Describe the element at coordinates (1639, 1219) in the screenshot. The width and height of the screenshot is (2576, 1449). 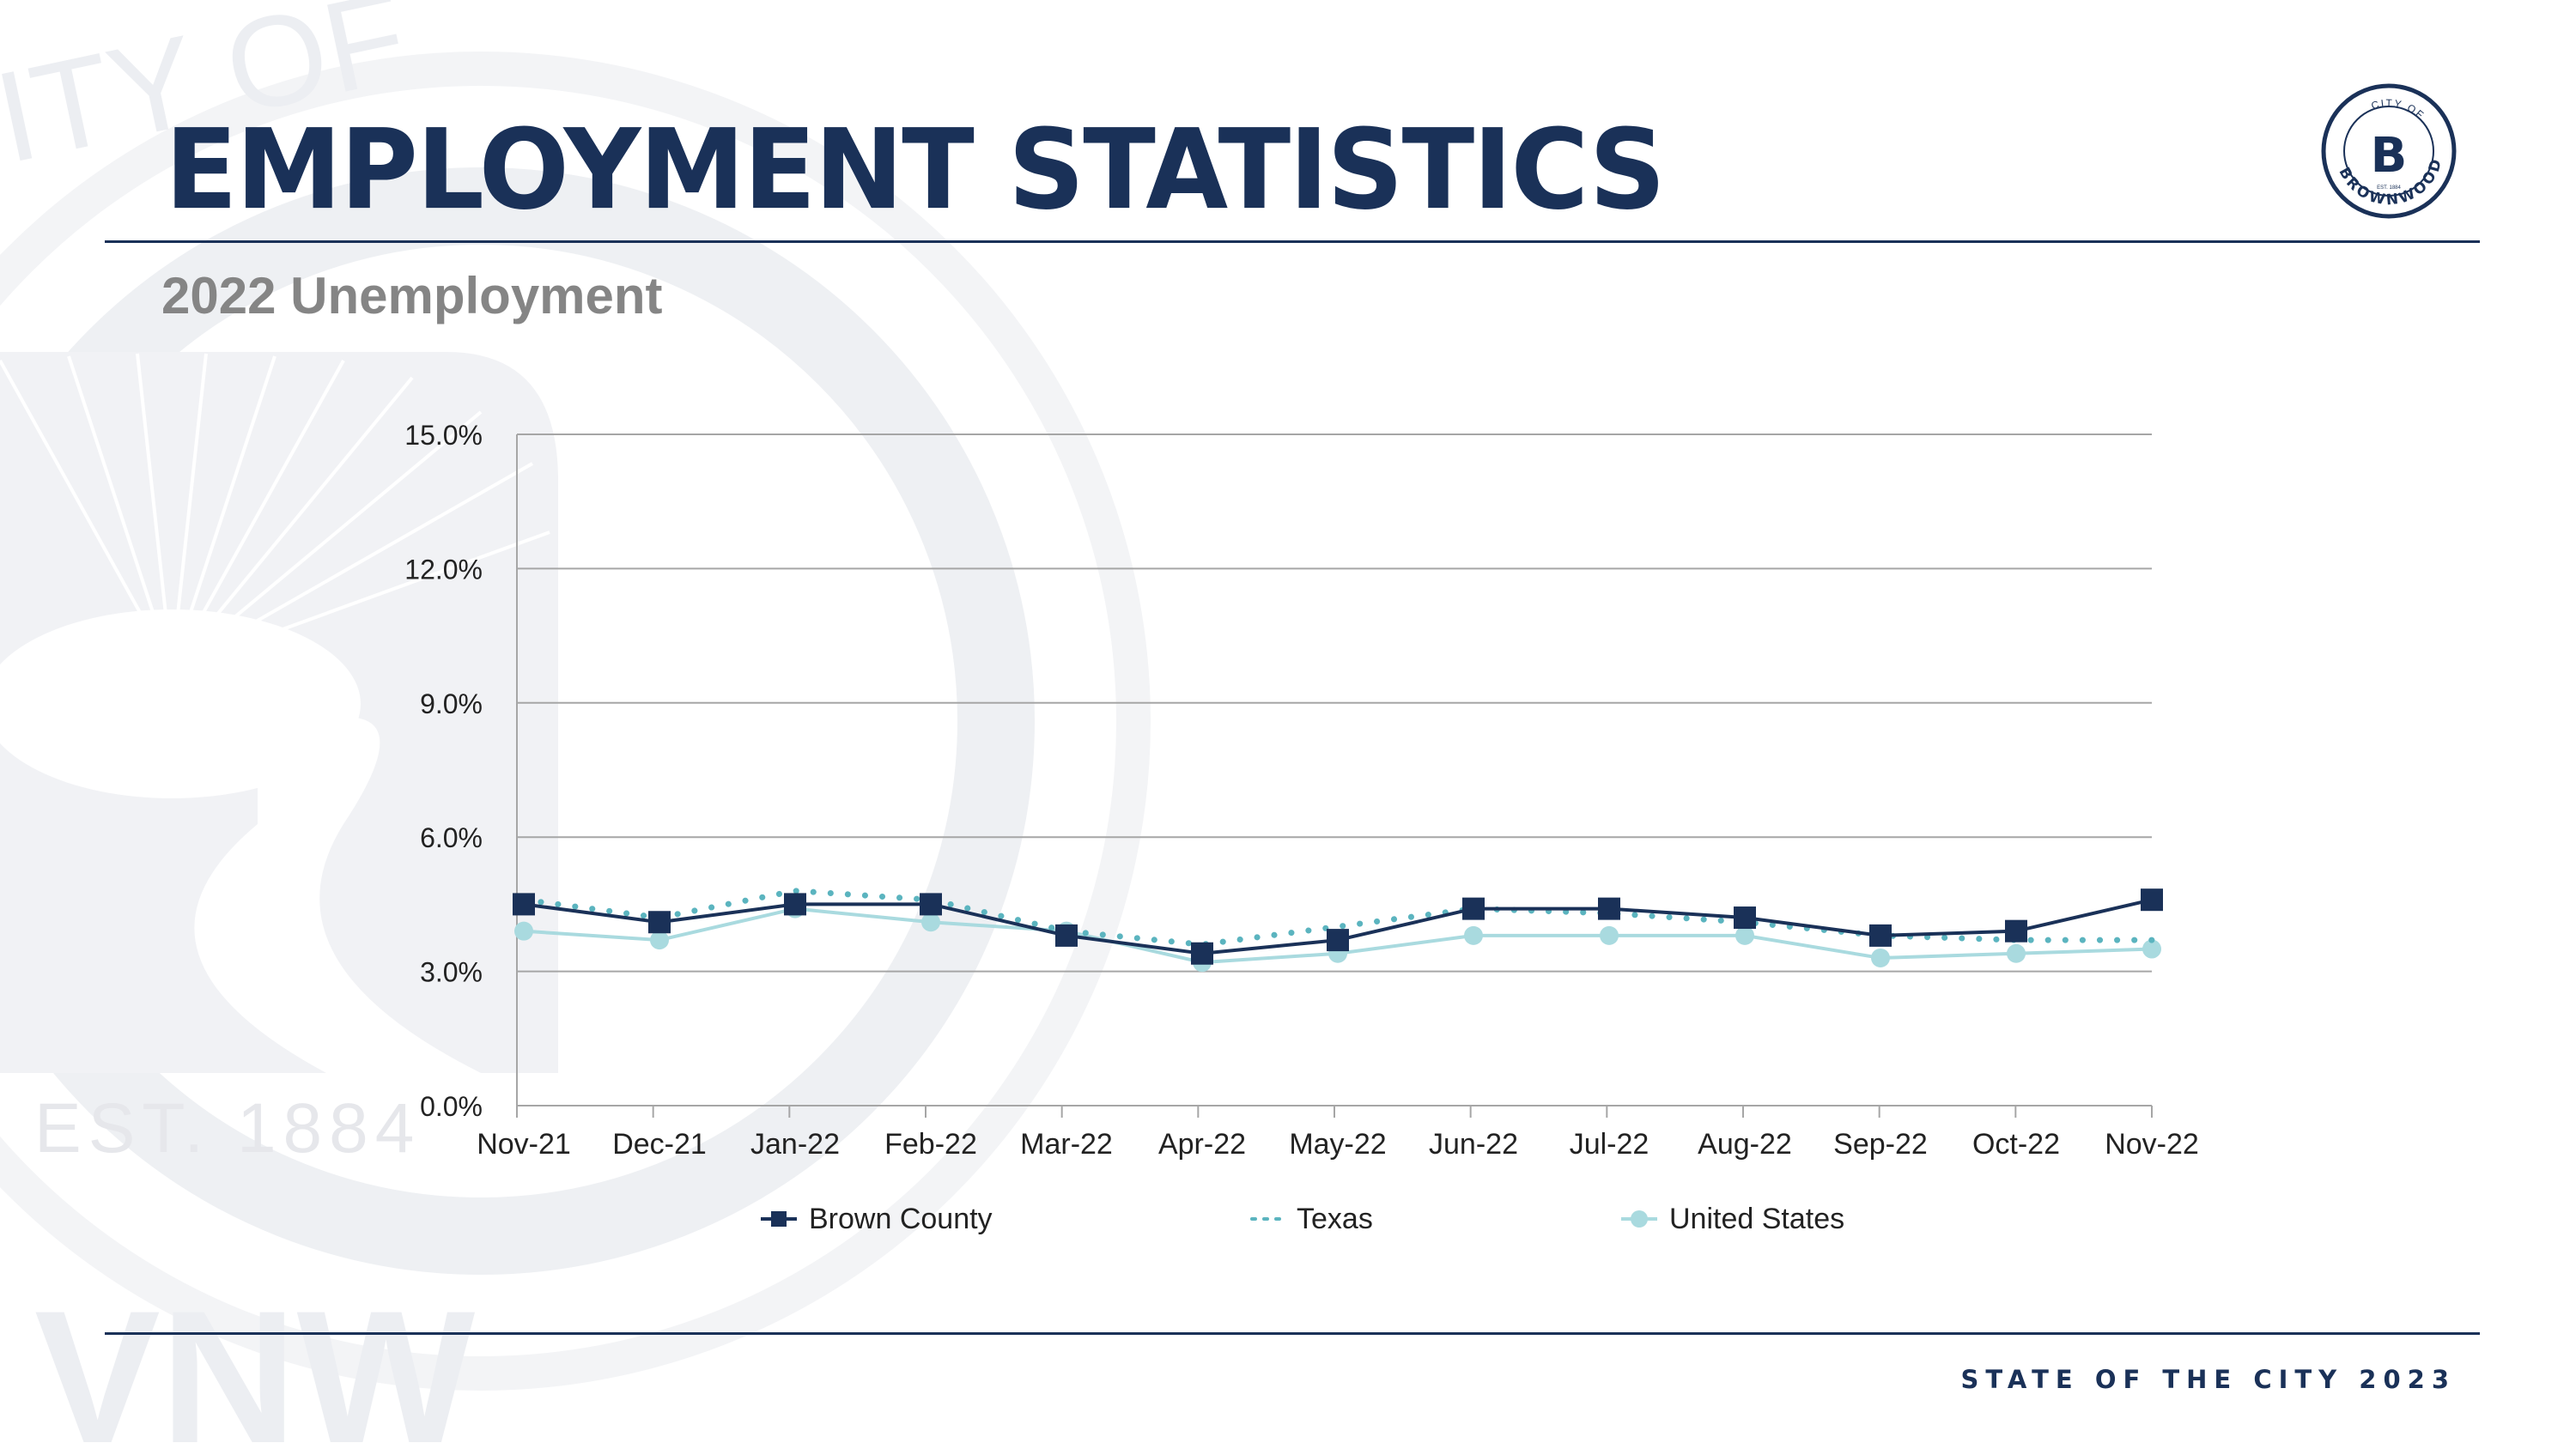
I see `legend-swatch-united-states` at that location.